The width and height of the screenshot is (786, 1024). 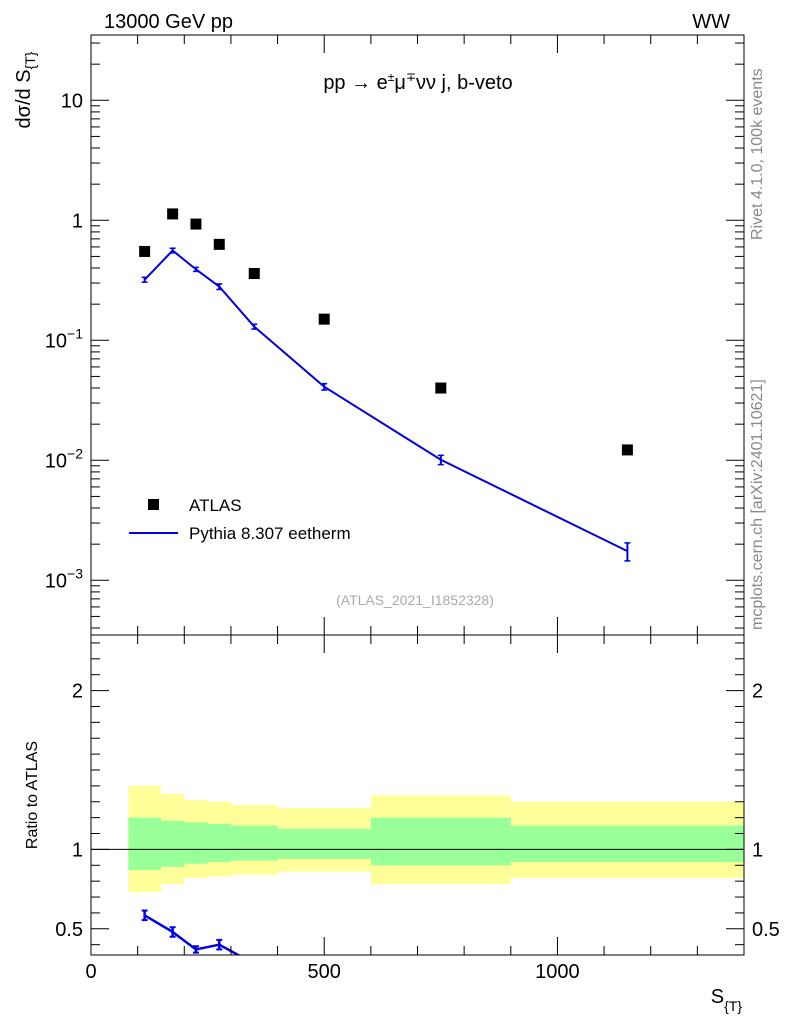 What do you see at coordinates (32, 795) in the screenshot?
I see `ratio-y-label: Ratio to ATLAS` at bounding box center [32, 795].